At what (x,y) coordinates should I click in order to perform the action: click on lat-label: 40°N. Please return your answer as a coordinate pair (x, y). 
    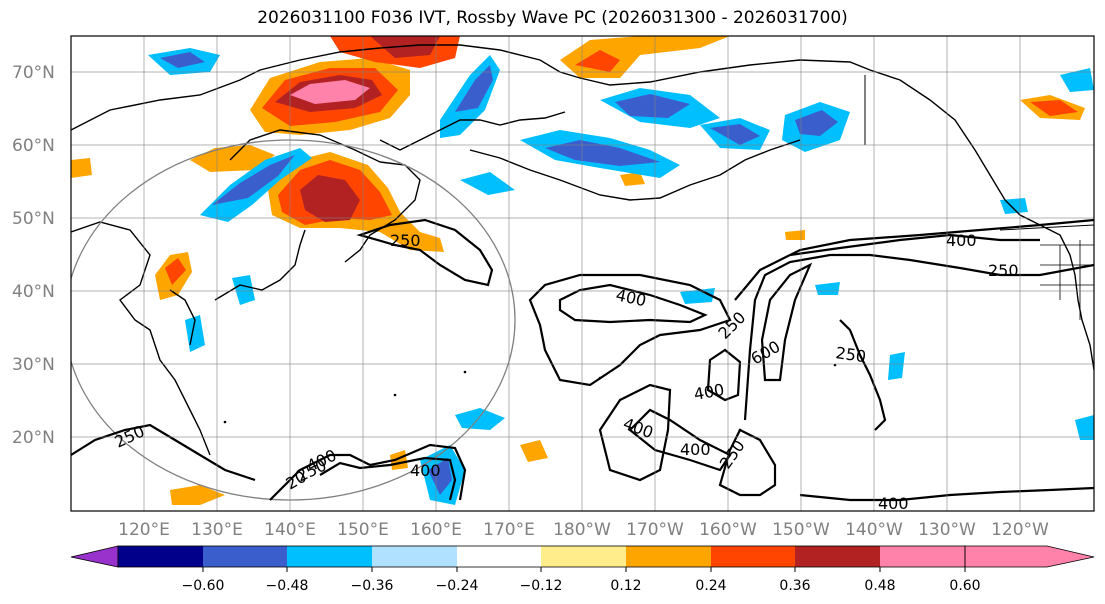
    Looking at the image, I should click on (33, 292).